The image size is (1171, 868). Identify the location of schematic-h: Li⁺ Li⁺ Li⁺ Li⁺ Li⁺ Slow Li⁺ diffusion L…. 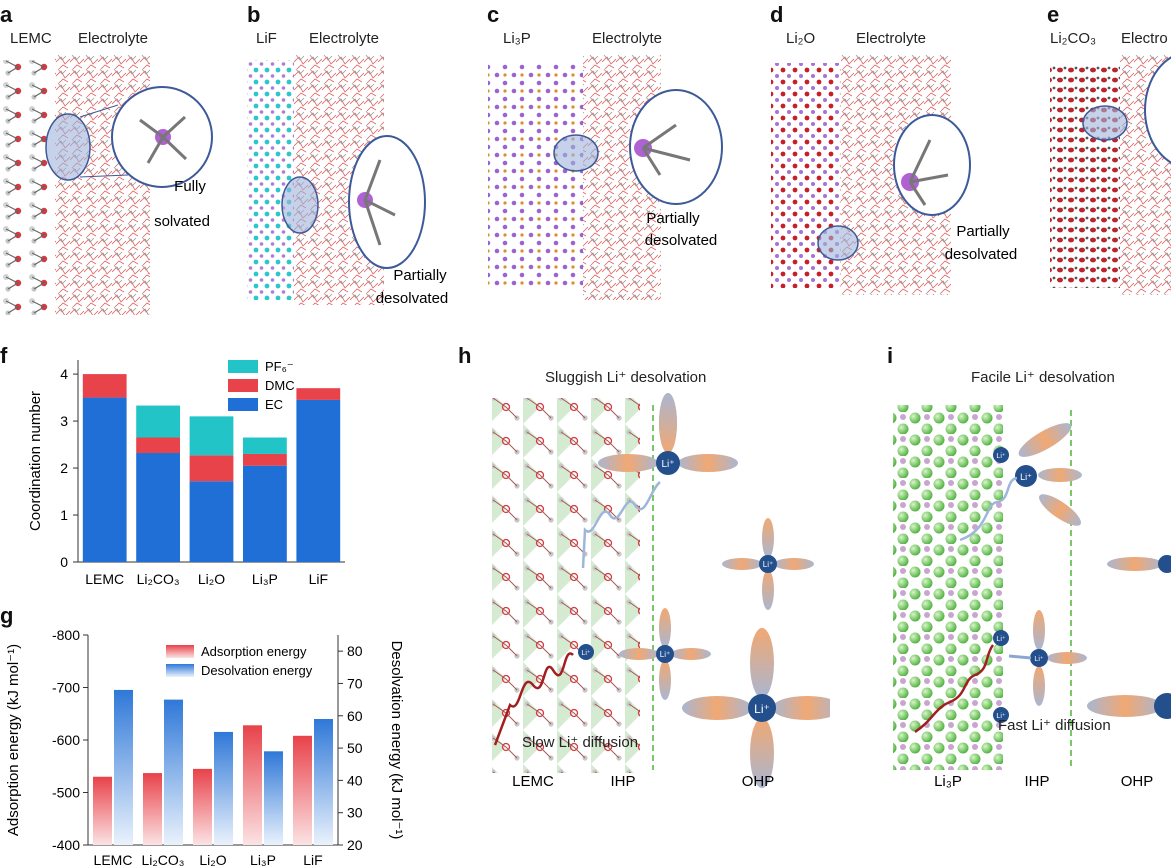
(661, 591).